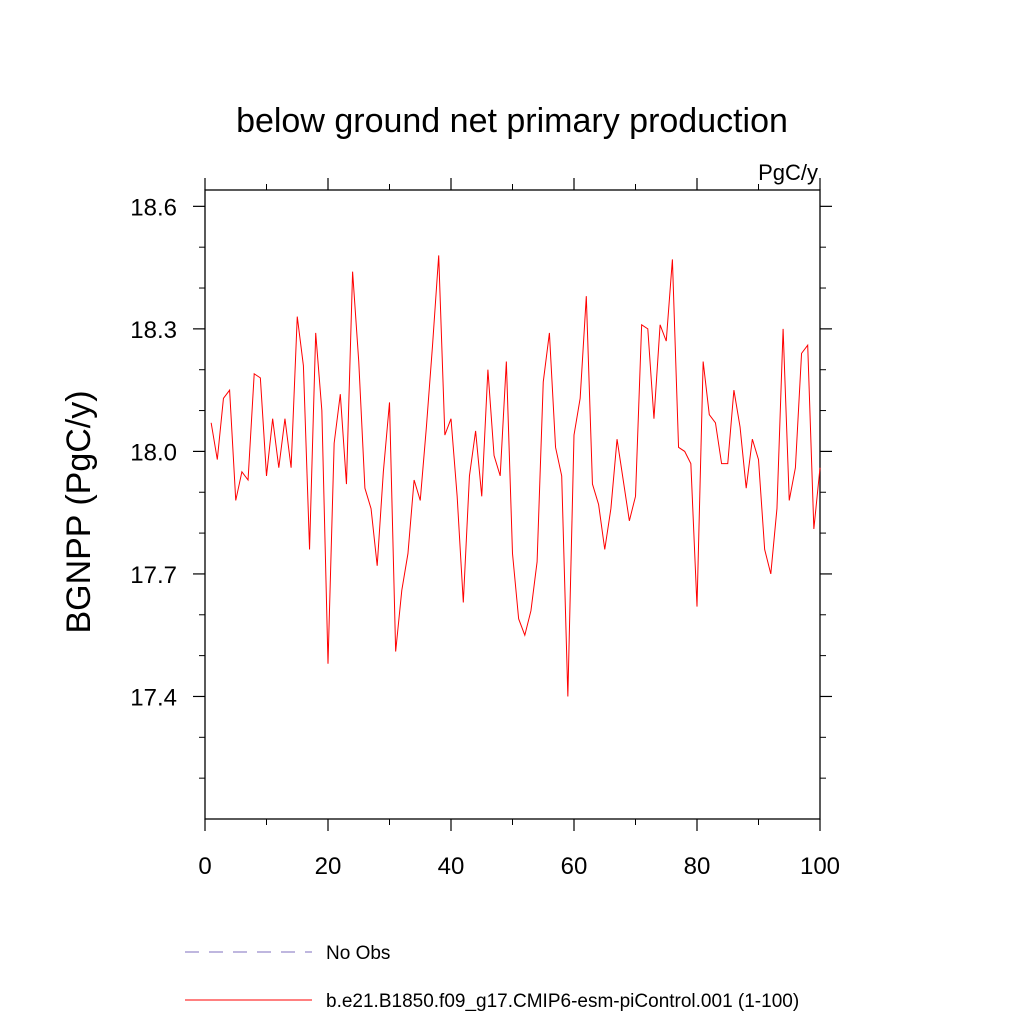  What do you see at coordinates (328, 866) in the screenshot?
I see `x-tick-label: 20` at bounding box center [328, 866].